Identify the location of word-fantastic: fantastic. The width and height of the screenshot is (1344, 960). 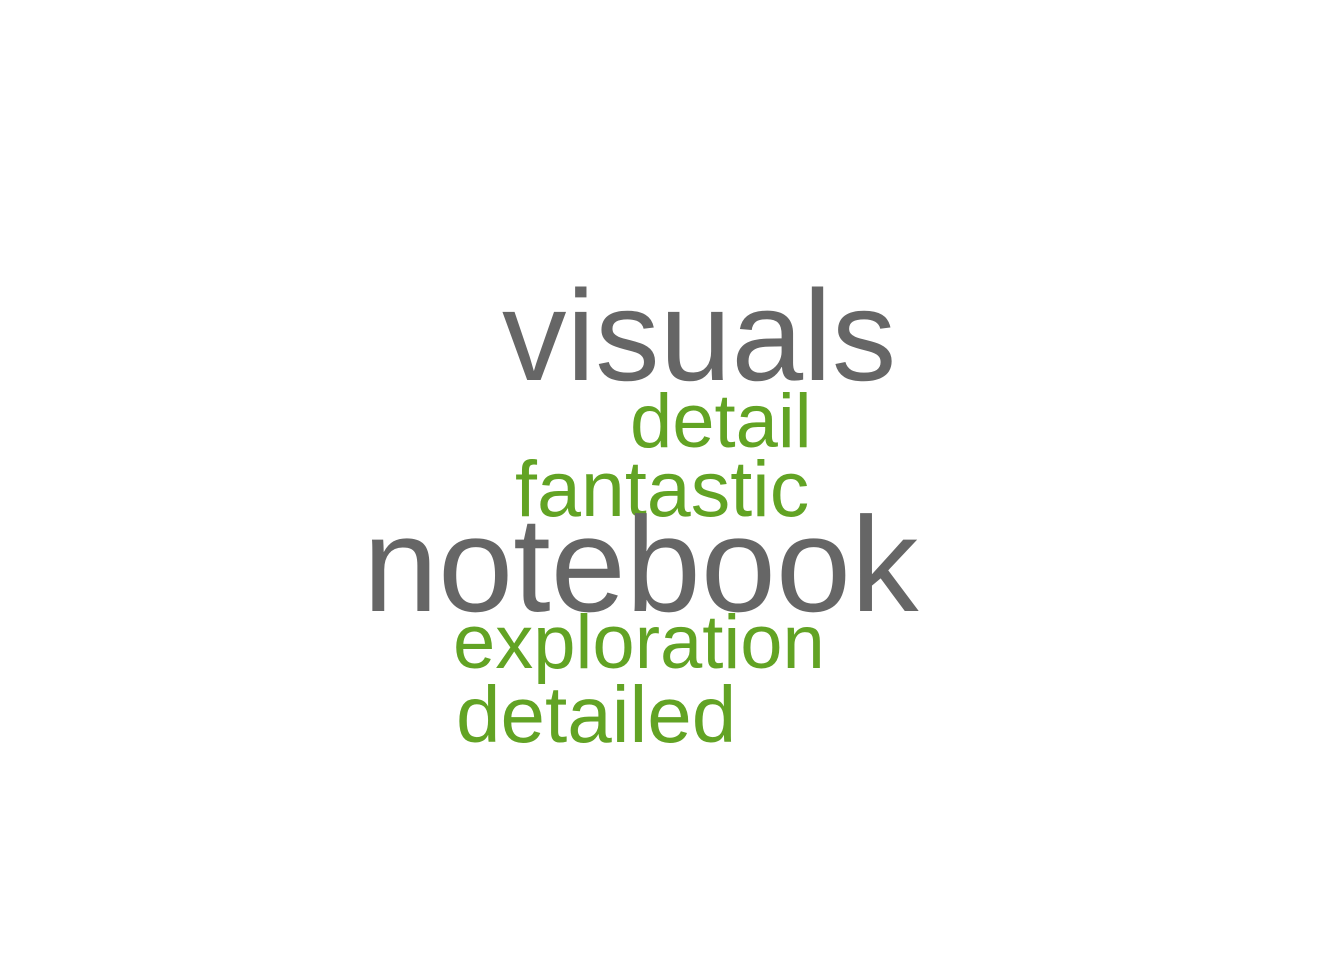
(662, 488).